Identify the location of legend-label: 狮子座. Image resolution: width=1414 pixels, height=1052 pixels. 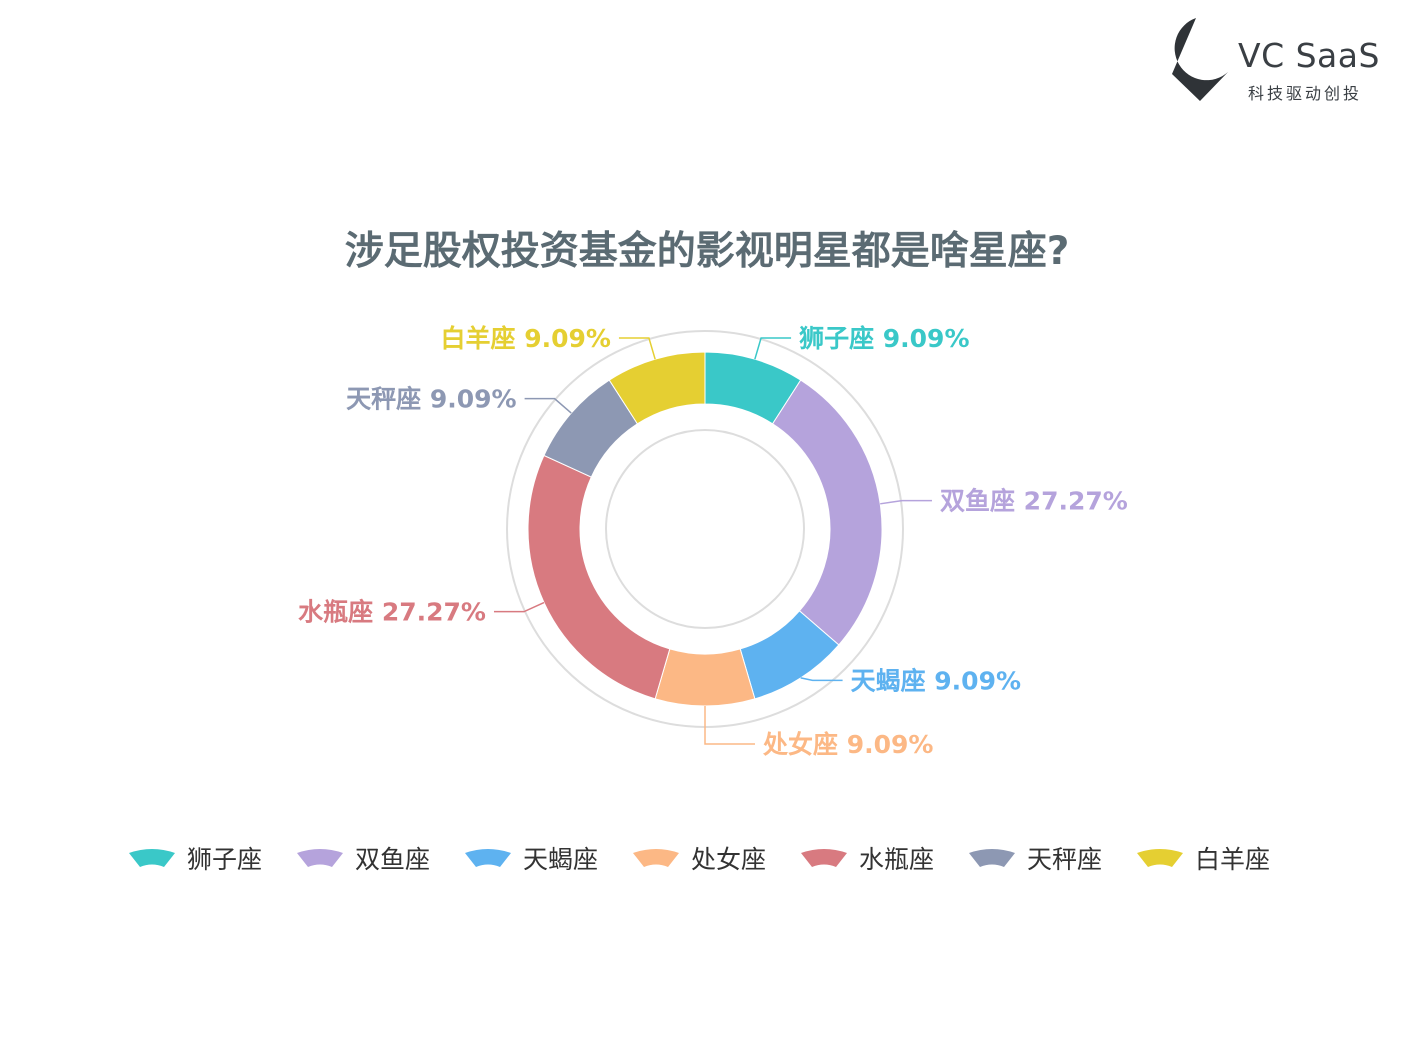
(224, 859).